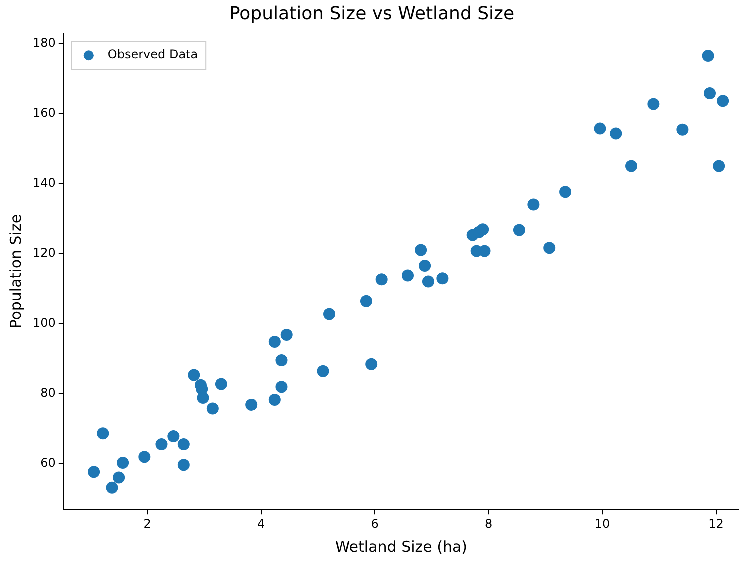 The height and width of the screenshot is (561, 746). I want to click on chart-title: Population Size vs Wetland Size, so click(372, 13).